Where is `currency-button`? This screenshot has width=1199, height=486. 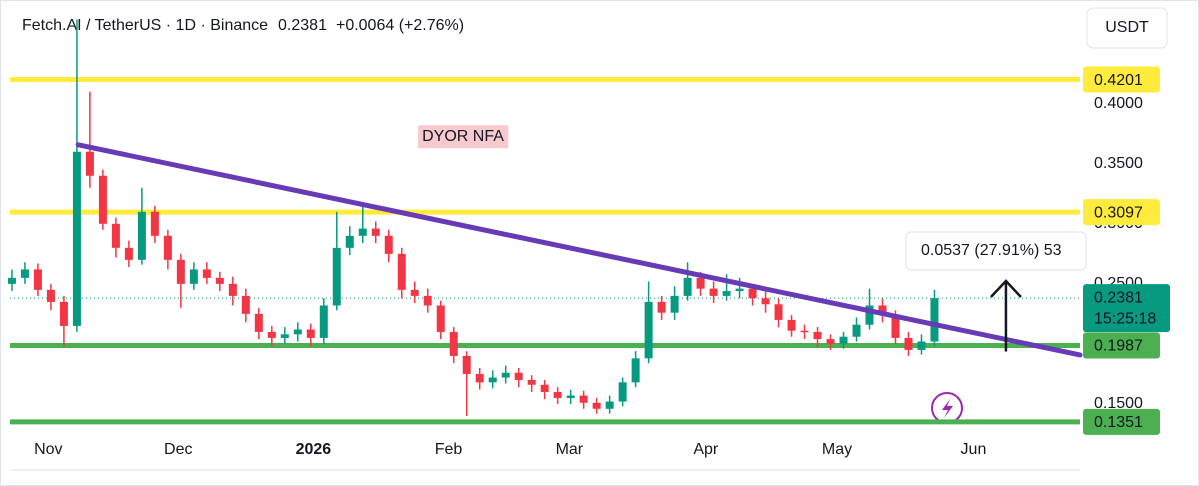 currency-button is located at coordinates (1127, 28).